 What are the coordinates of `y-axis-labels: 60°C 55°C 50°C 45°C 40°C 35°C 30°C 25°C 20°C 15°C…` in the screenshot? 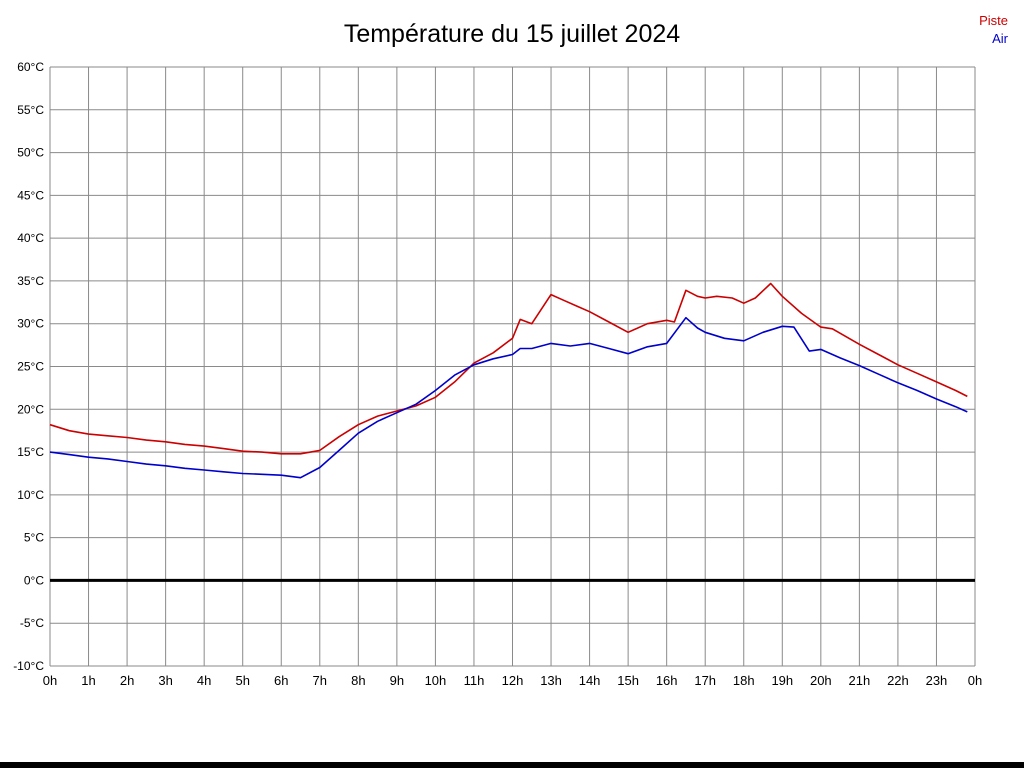 It's located at (28, 366).